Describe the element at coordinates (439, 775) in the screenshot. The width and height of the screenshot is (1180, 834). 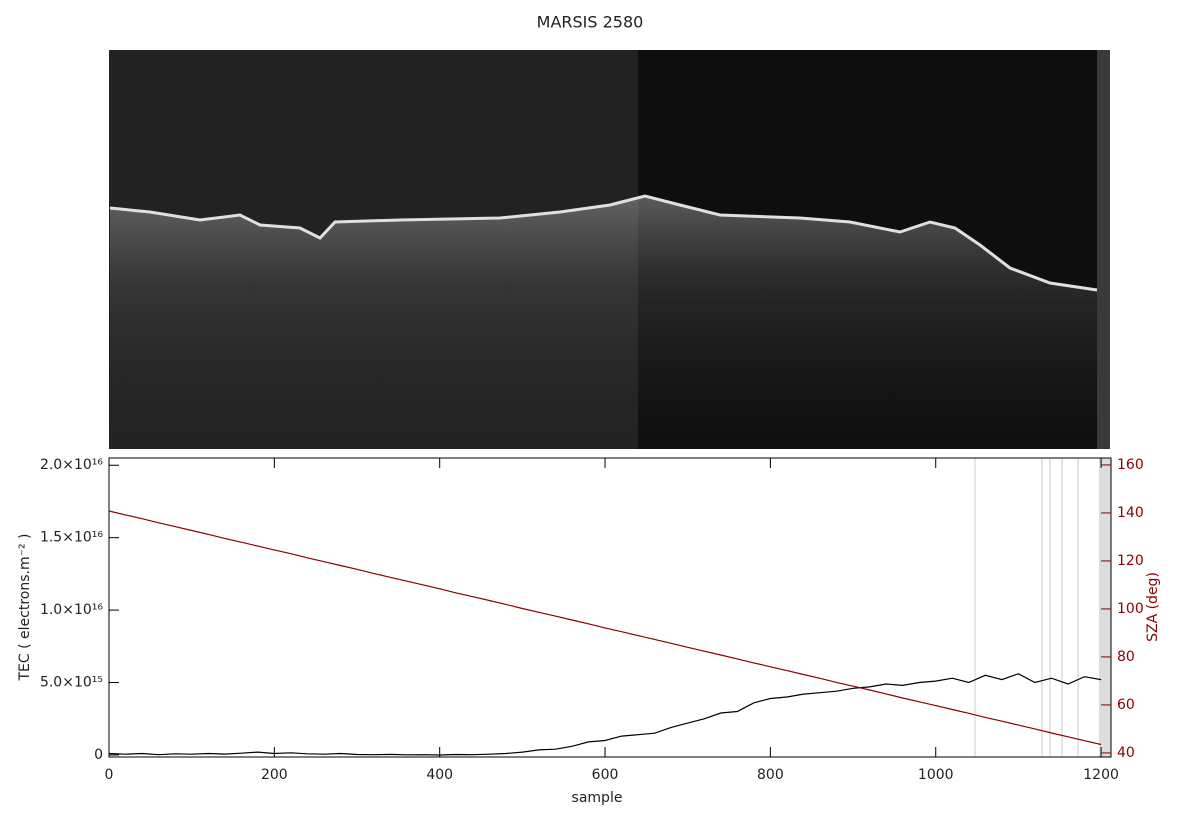
I see `x-tick-label: 400` at that location.